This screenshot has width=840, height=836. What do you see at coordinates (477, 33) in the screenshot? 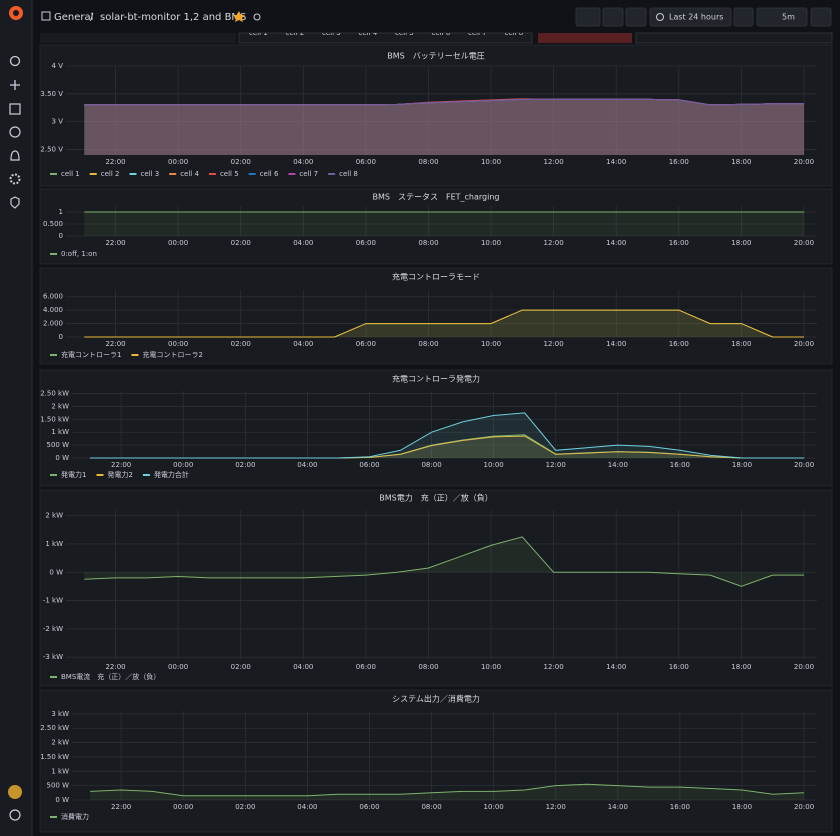
I see `cell-label: cell 7` at bounding box center [477, 33].